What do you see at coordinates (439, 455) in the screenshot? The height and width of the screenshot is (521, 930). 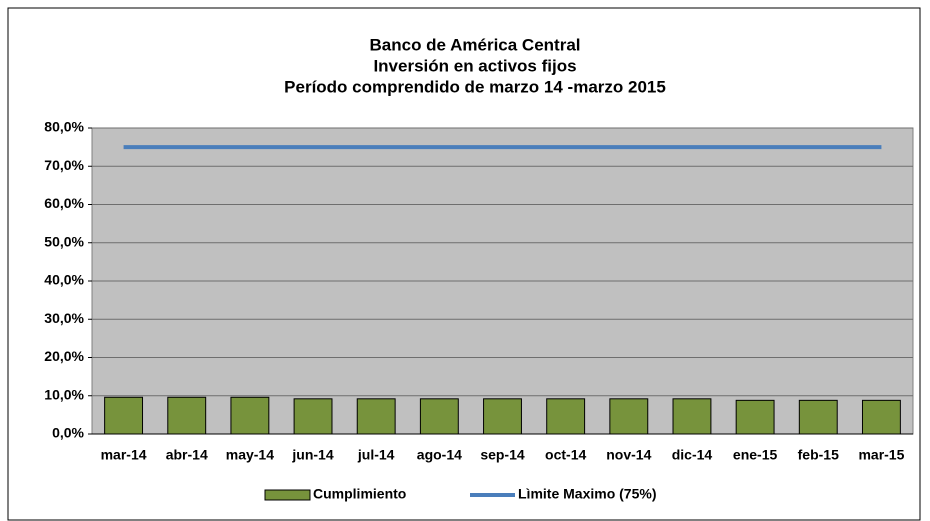 I see `x-tick-label: ago-14` at bounding box center [439, 455].